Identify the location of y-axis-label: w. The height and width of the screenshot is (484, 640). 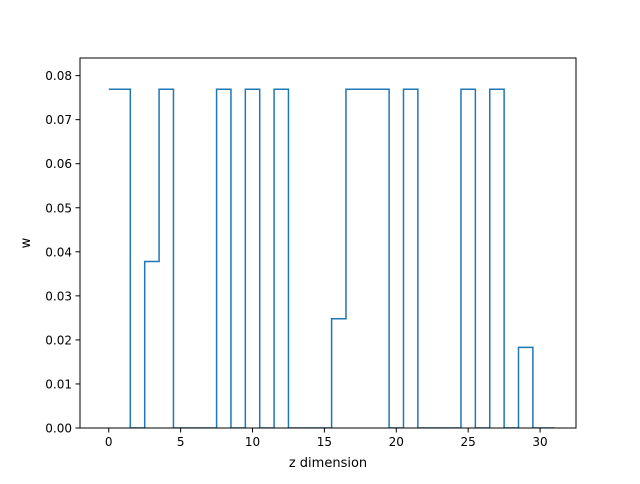
(26, 242).